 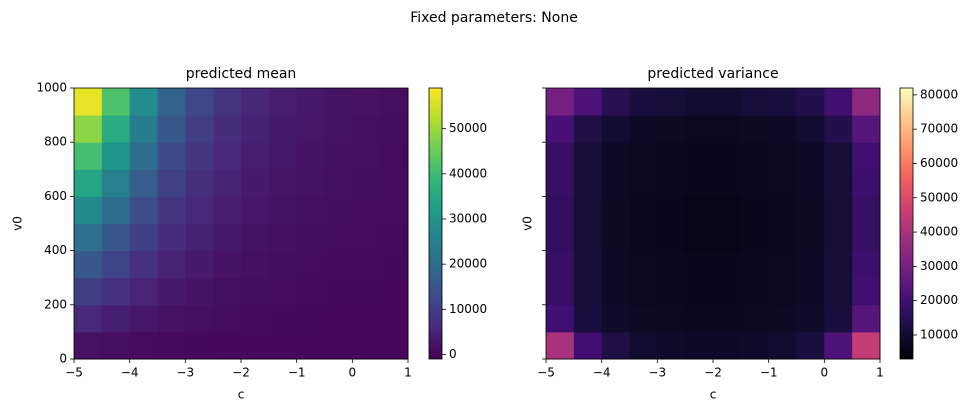 What do you see at coordinates (435, 223) in the screenshot?
I see `colorbar` at bounding box center [435, 223].